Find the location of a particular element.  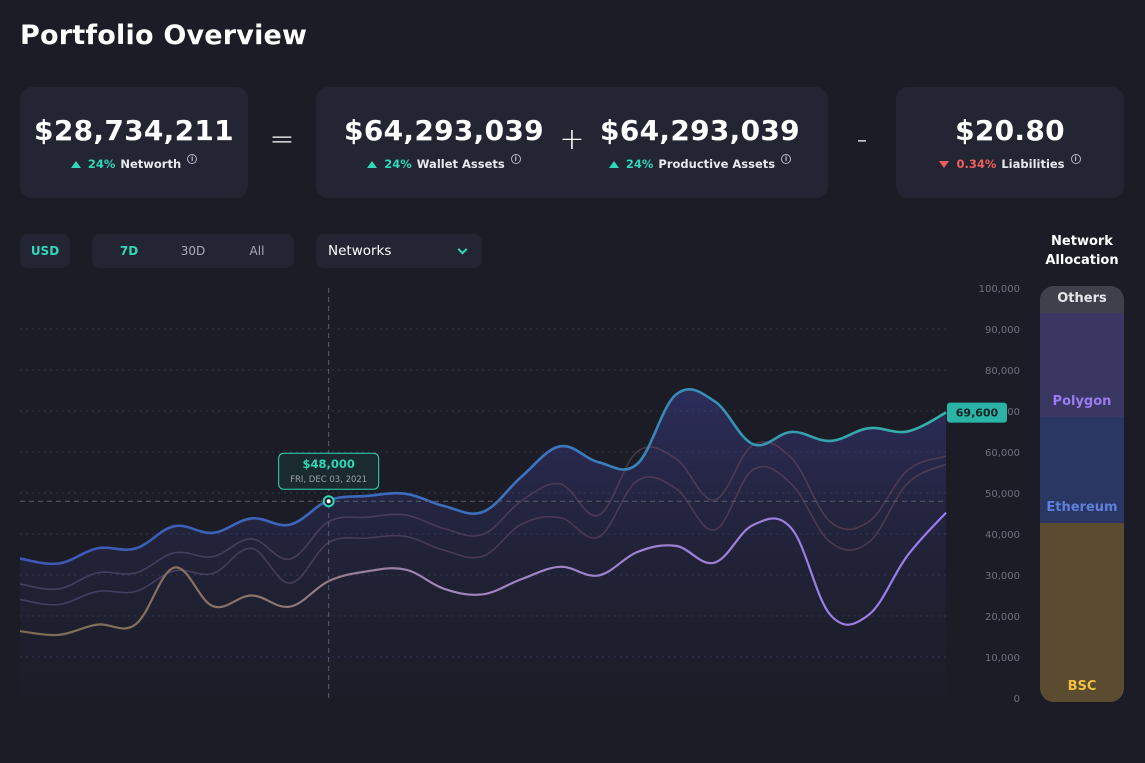

y-tick-label: 100,000 is located at coordinates (999, 289).